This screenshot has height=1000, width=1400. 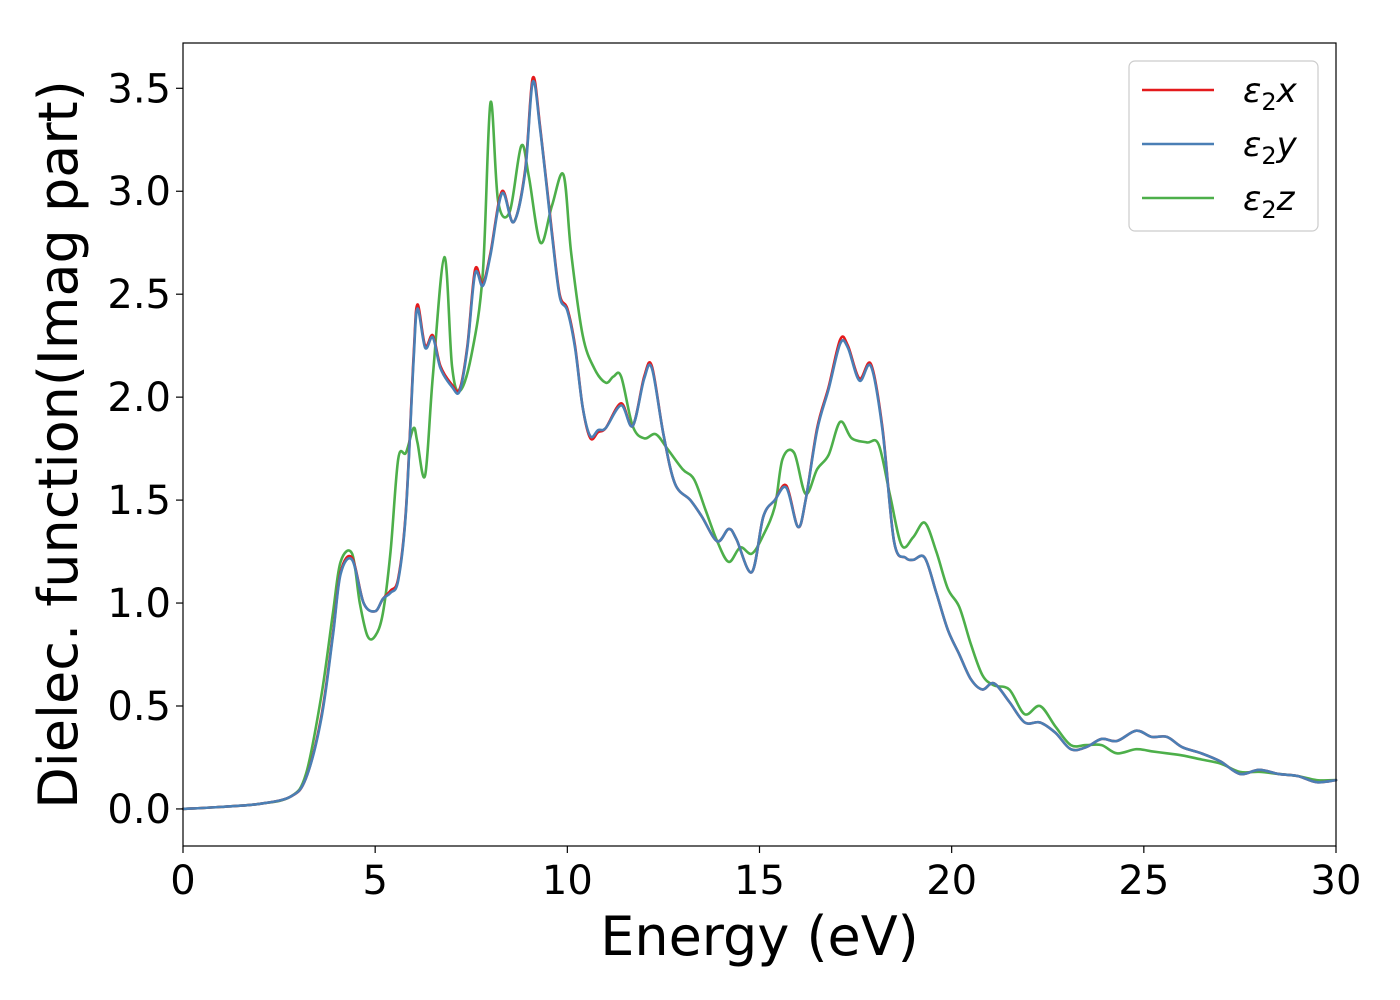 I want to click on legend-label-var: z, so click(x=1286, y=199).